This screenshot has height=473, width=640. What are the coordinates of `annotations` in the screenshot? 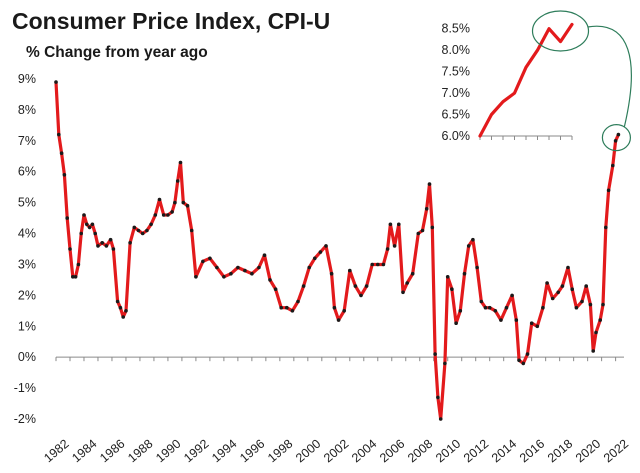 It's located at (581, 81).